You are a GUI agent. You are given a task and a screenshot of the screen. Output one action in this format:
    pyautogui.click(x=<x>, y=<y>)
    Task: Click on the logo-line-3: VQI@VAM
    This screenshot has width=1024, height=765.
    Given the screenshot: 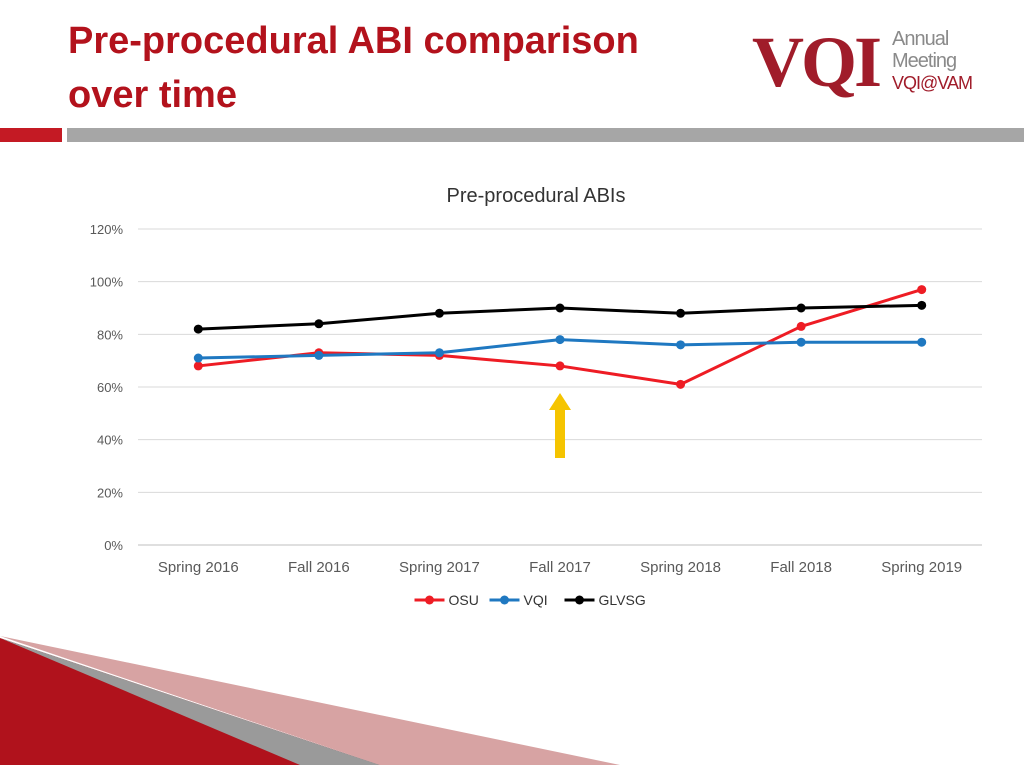 What is the action you would take?
    pyautogui.click(x=932, y=83)
    